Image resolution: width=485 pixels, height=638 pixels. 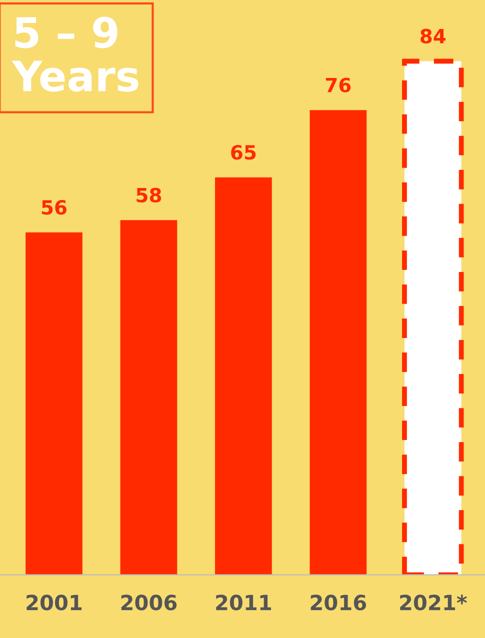 What do you see at coordinates (433, 602) in the screenshot?
I see `x-tick-label: 2021*` at bounding box center [433, 602].